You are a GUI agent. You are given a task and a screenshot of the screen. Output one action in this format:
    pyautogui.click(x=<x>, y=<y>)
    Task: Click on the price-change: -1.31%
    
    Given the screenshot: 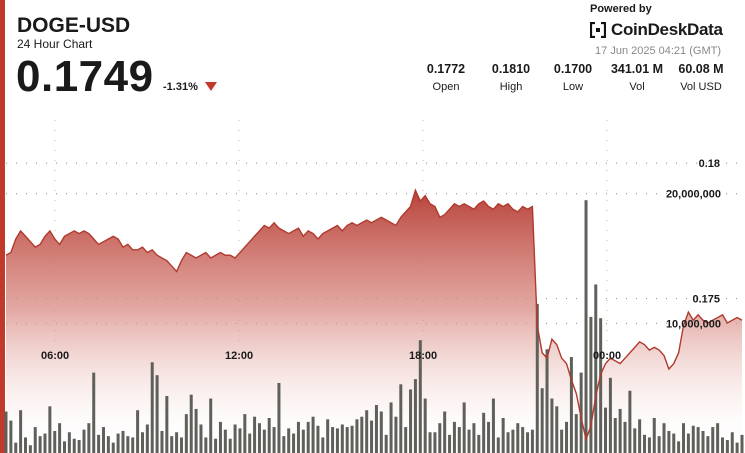 What is the action you would take?
    pyautogui.click(x=180, y=87)
    